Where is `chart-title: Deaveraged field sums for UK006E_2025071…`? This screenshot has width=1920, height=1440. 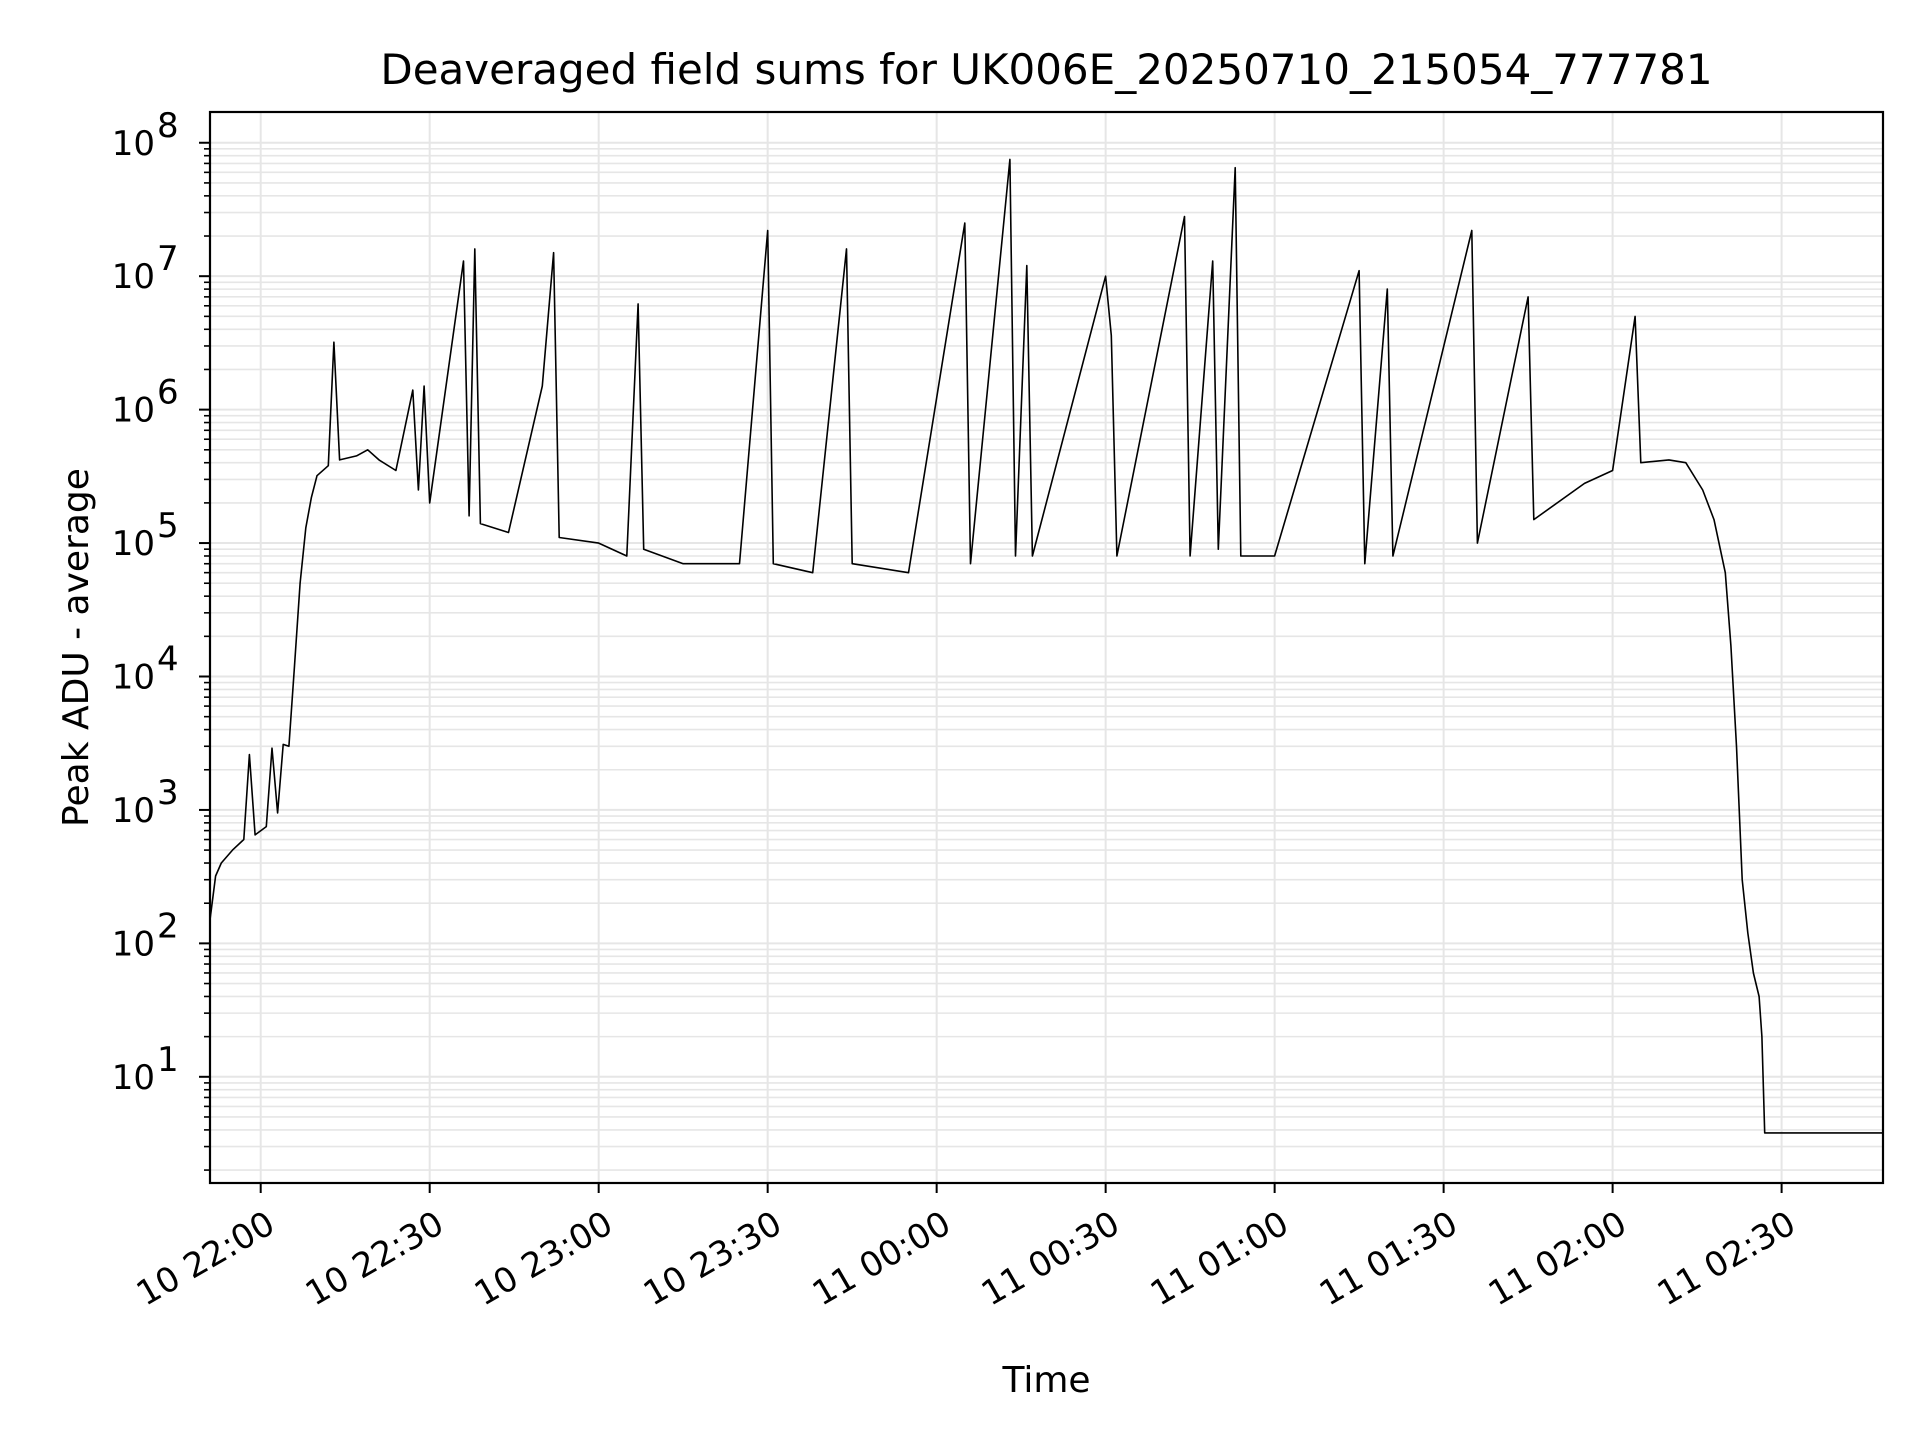 chart-title: Deaveraged field sums for UK006E_2025071… is located at coordinates (1046, 69).